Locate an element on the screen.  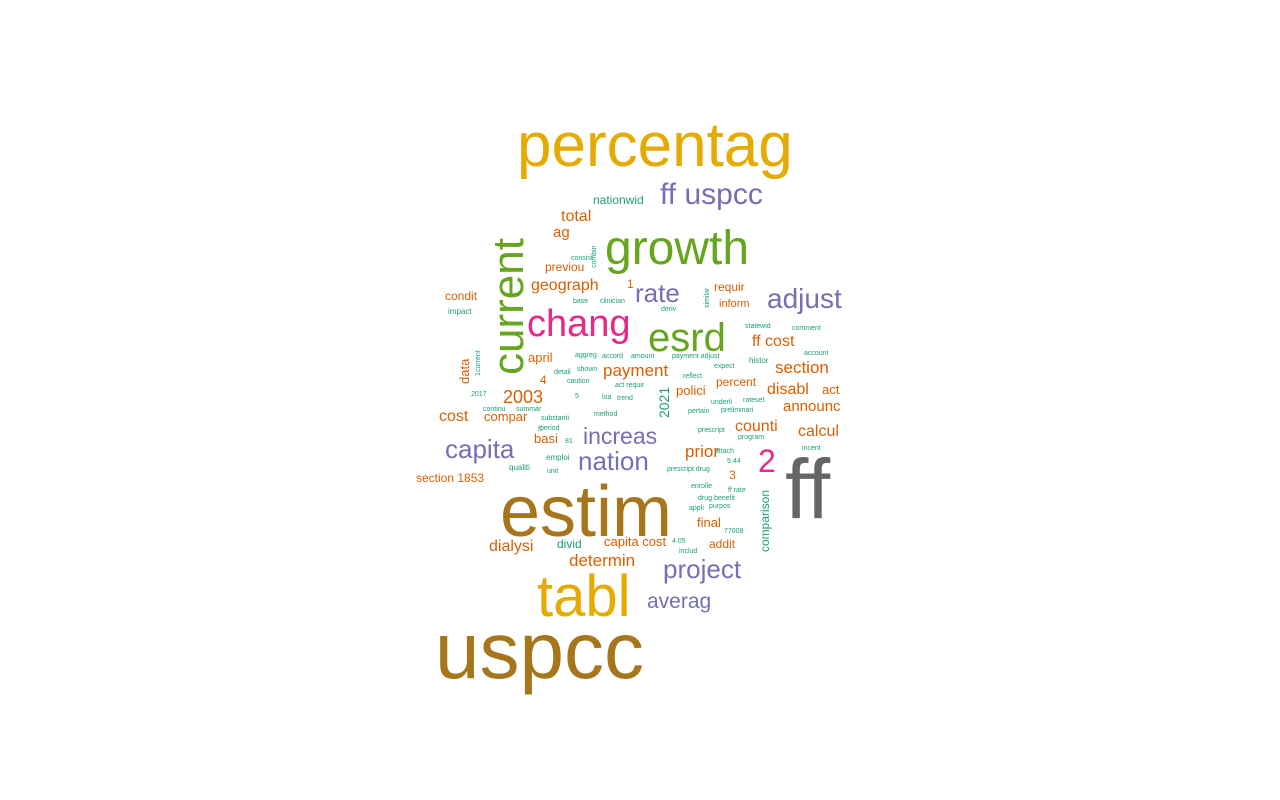
cloud-word: averag is located at coordinates (679, 601).